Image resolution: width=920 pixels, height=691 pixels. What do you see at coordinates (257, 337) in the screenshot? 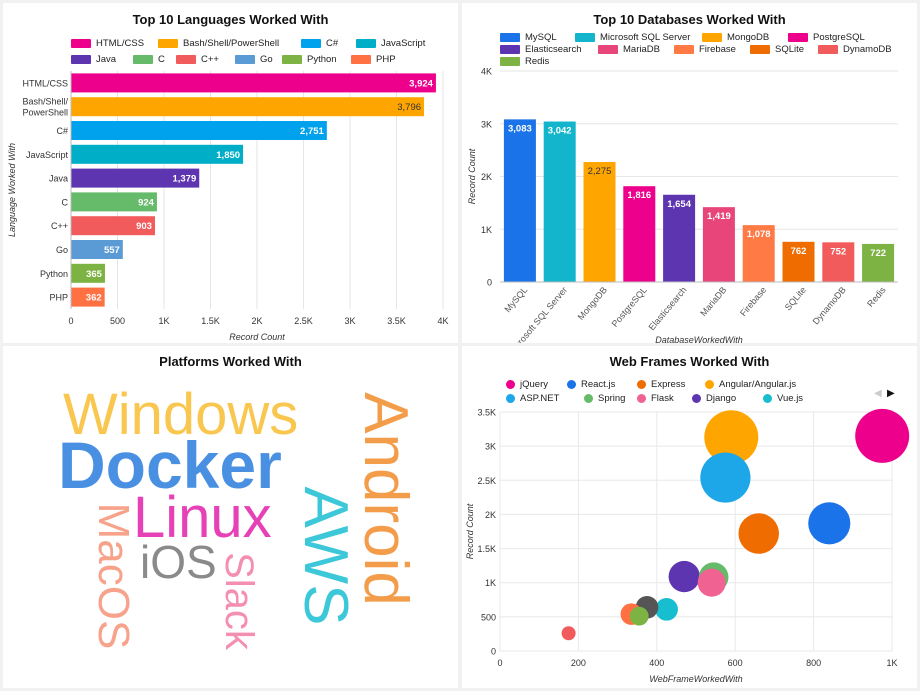
I see `x-axis-title: Record Count` at bounding box center [257, 337].